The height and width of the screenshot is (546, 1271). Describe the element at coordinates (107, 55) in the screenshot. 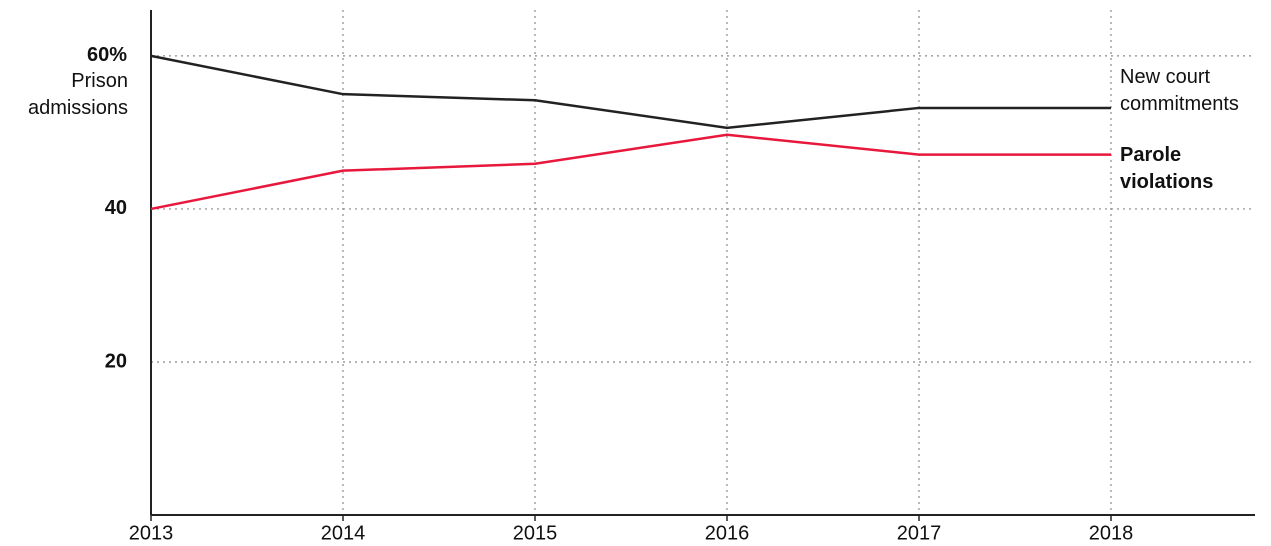

I see `y-tick-label: 60%` at that location.